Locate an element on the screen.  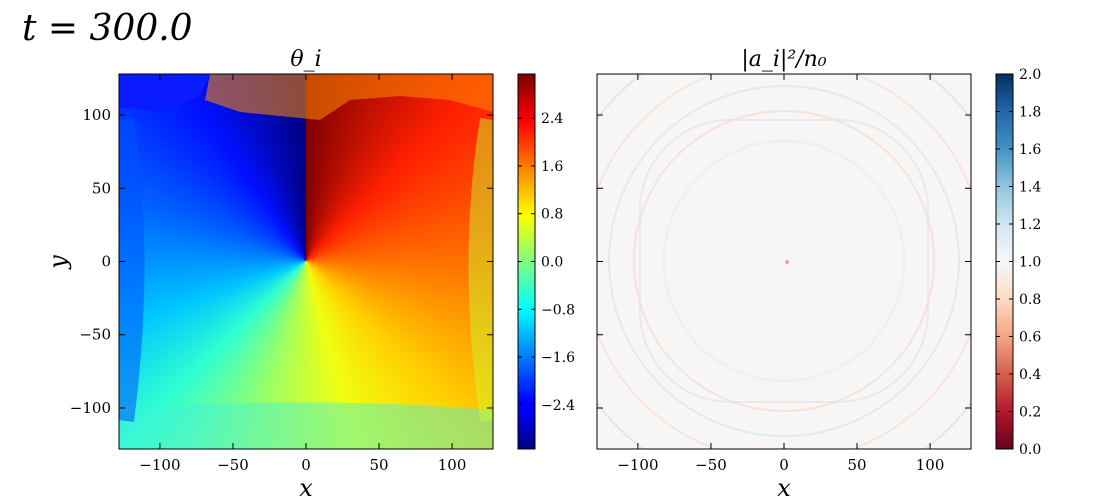
phase-panel-title: θ_i is located at coordinates (305, 59).